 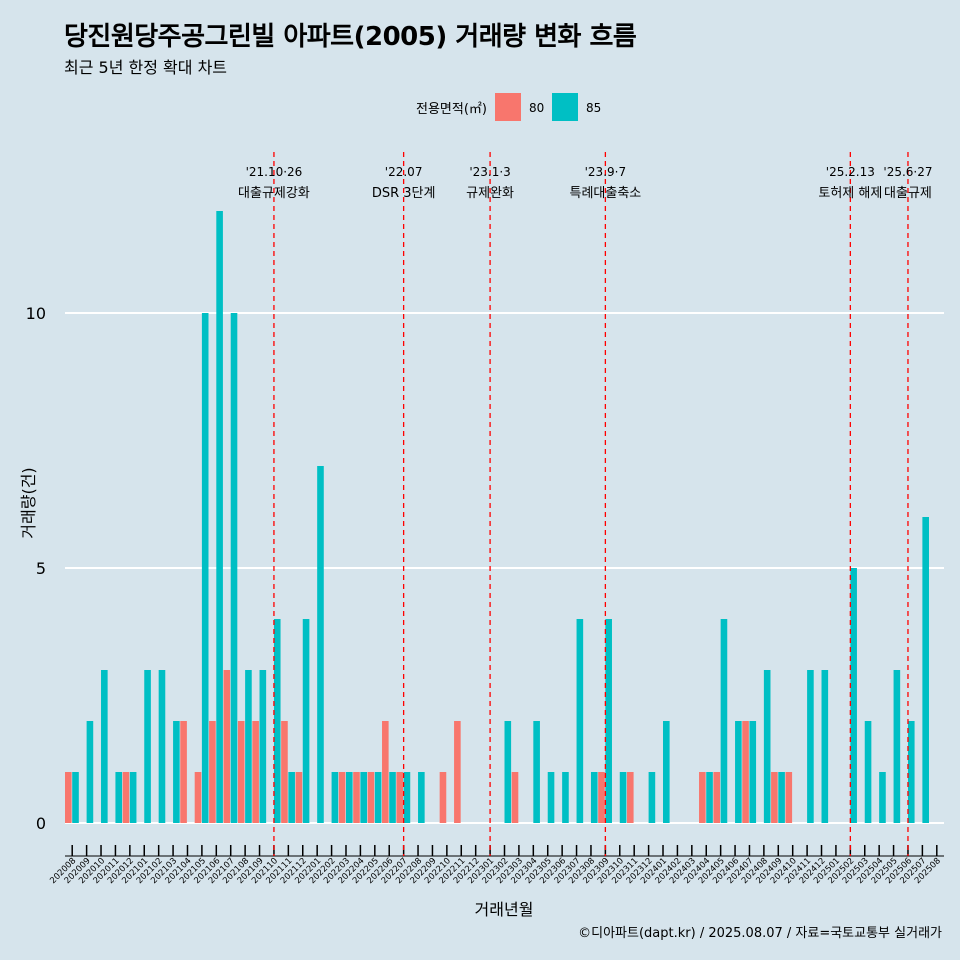 I want to click on event-label: 규제완화, so click(x=490, y=193).